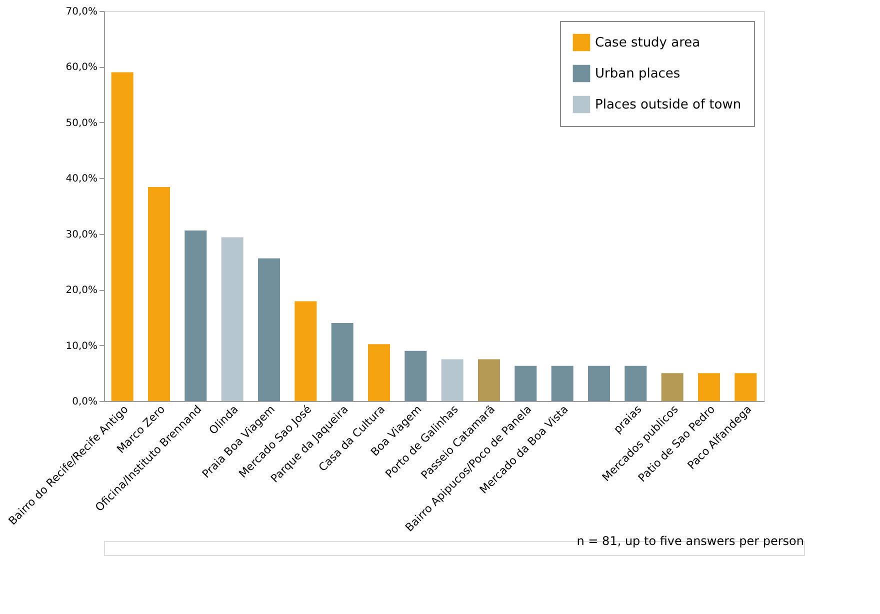 Image resolution: width=880 pixels, height=614 pixels. What do you see at coordinates (82, 123) in the screenshot?
I see `y-tick-label: 50,0%` at bounding box center [82, 123].